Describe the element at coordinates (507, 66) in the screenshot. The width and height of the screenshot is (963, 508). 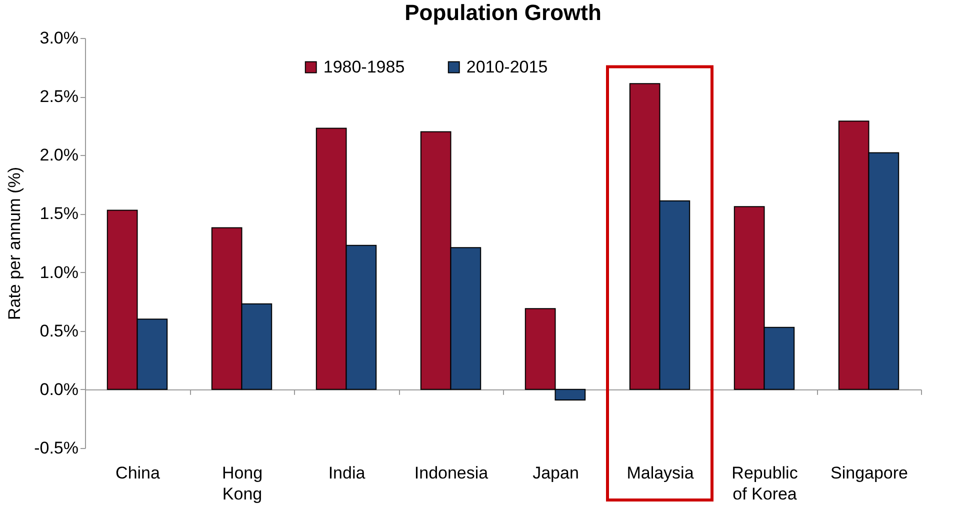
I see `legend-label: 2010-2015` at that location.